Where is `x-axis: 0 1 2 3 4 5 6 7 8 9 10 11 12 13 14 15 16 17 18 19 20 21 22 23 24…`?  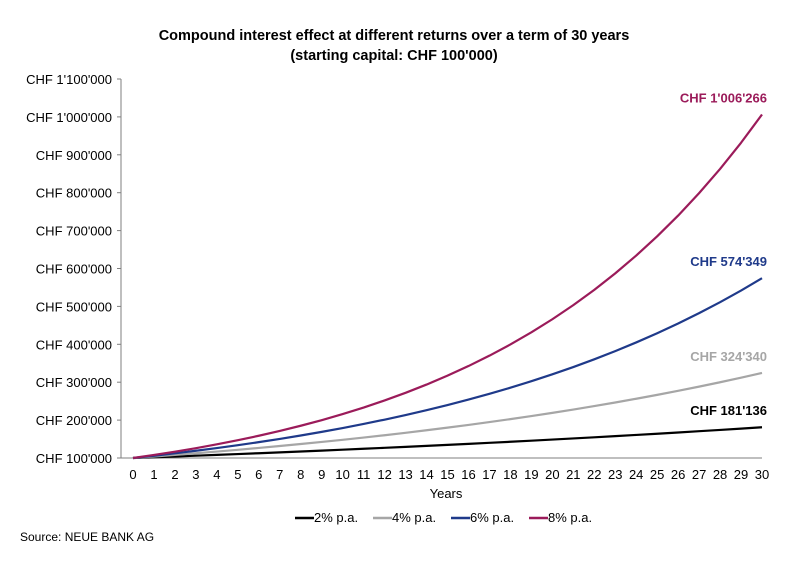 x-axis: 0 1 2 3 4 5 6 7 8 9 10 11 12 13 14 15 16 17 18 19 20 21 22 23 24… is located at coordinates (445, 469).